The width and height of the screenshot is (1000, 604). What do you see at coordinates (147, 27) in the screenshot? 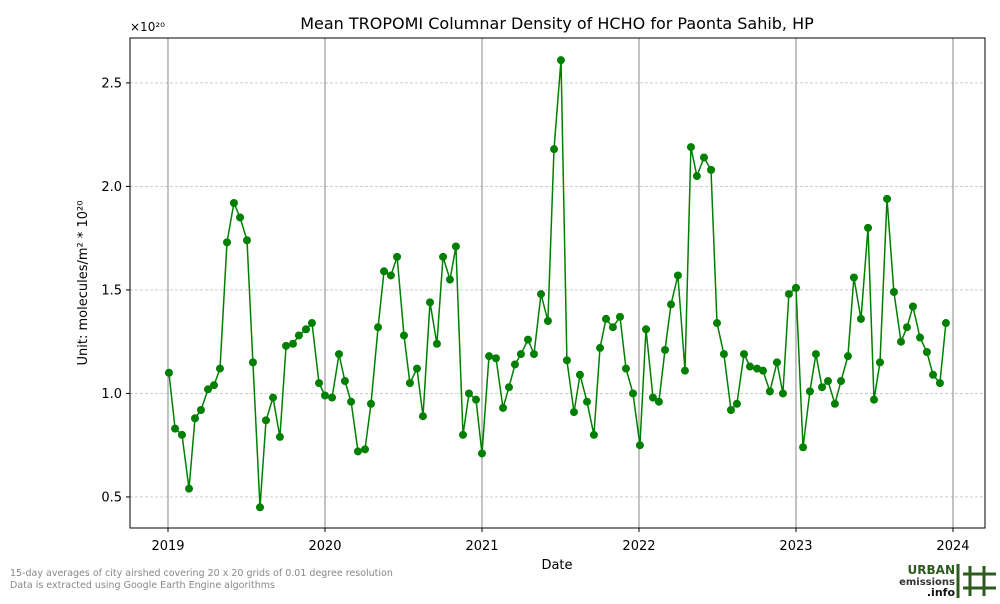
I see `y-offset-label: ×10²⁰` at bounding box center [147, 27].